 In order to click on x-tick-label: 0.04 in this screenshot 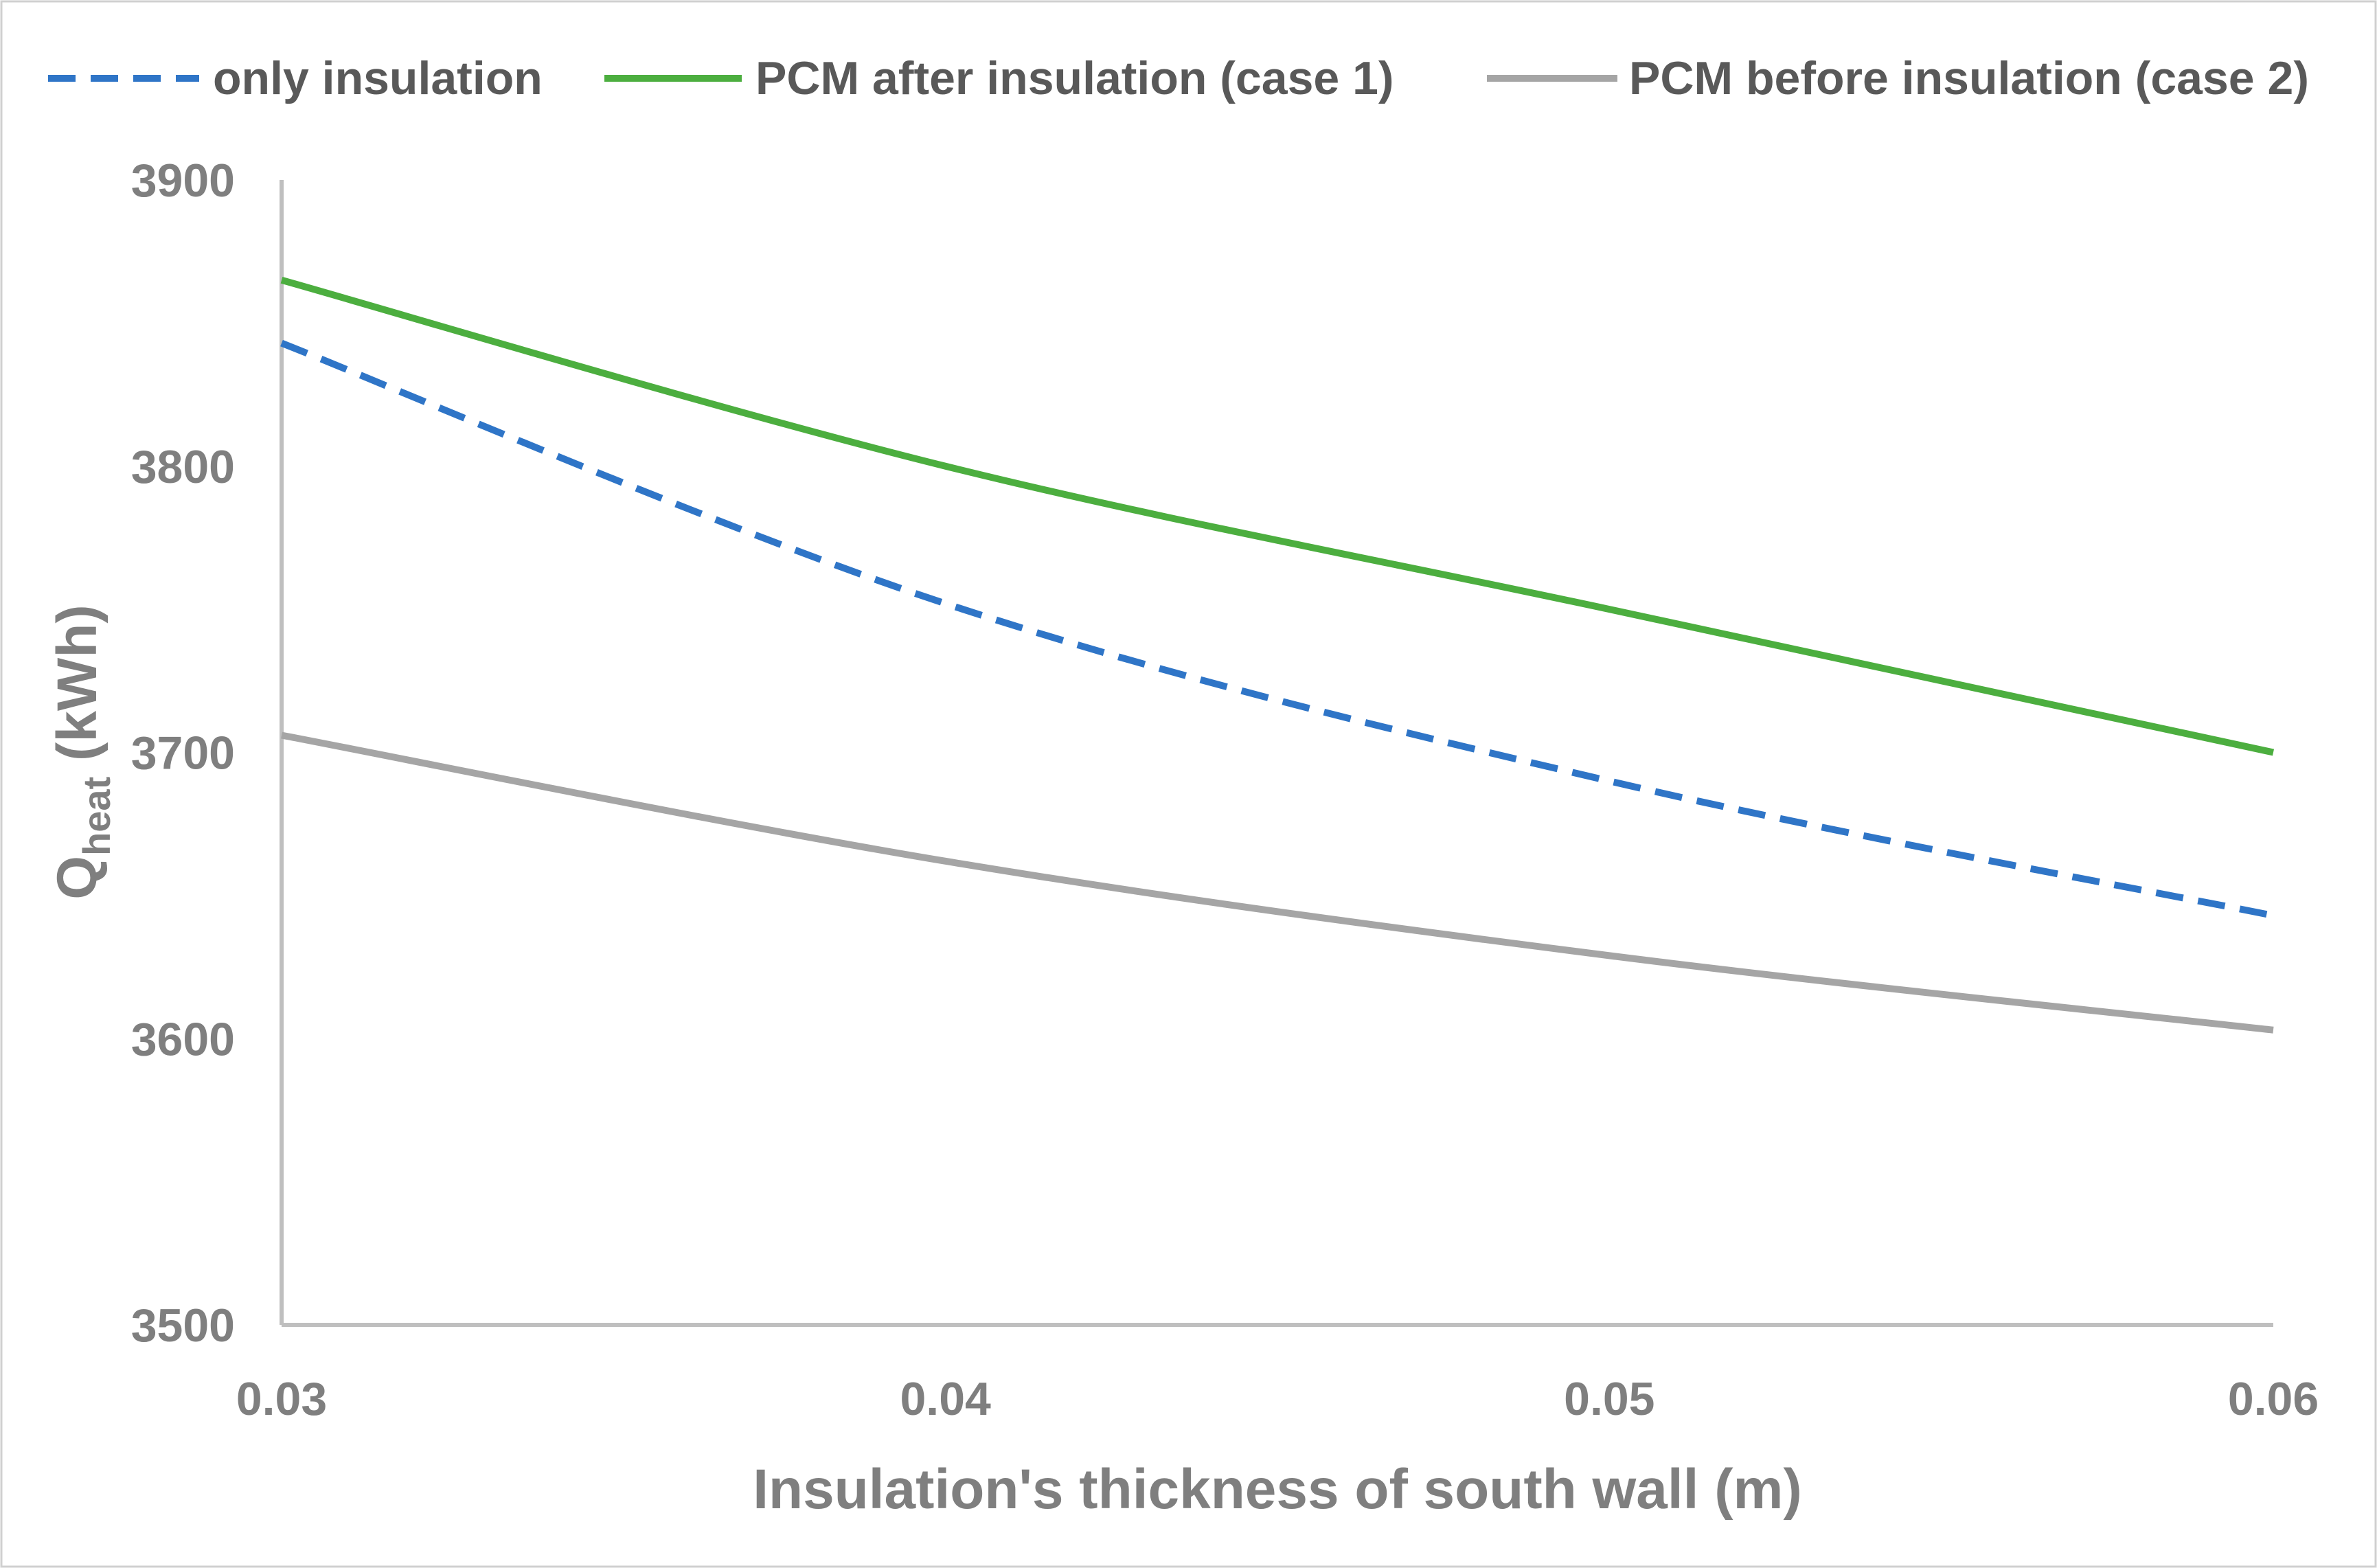, I will do `click(946, 1399)`.